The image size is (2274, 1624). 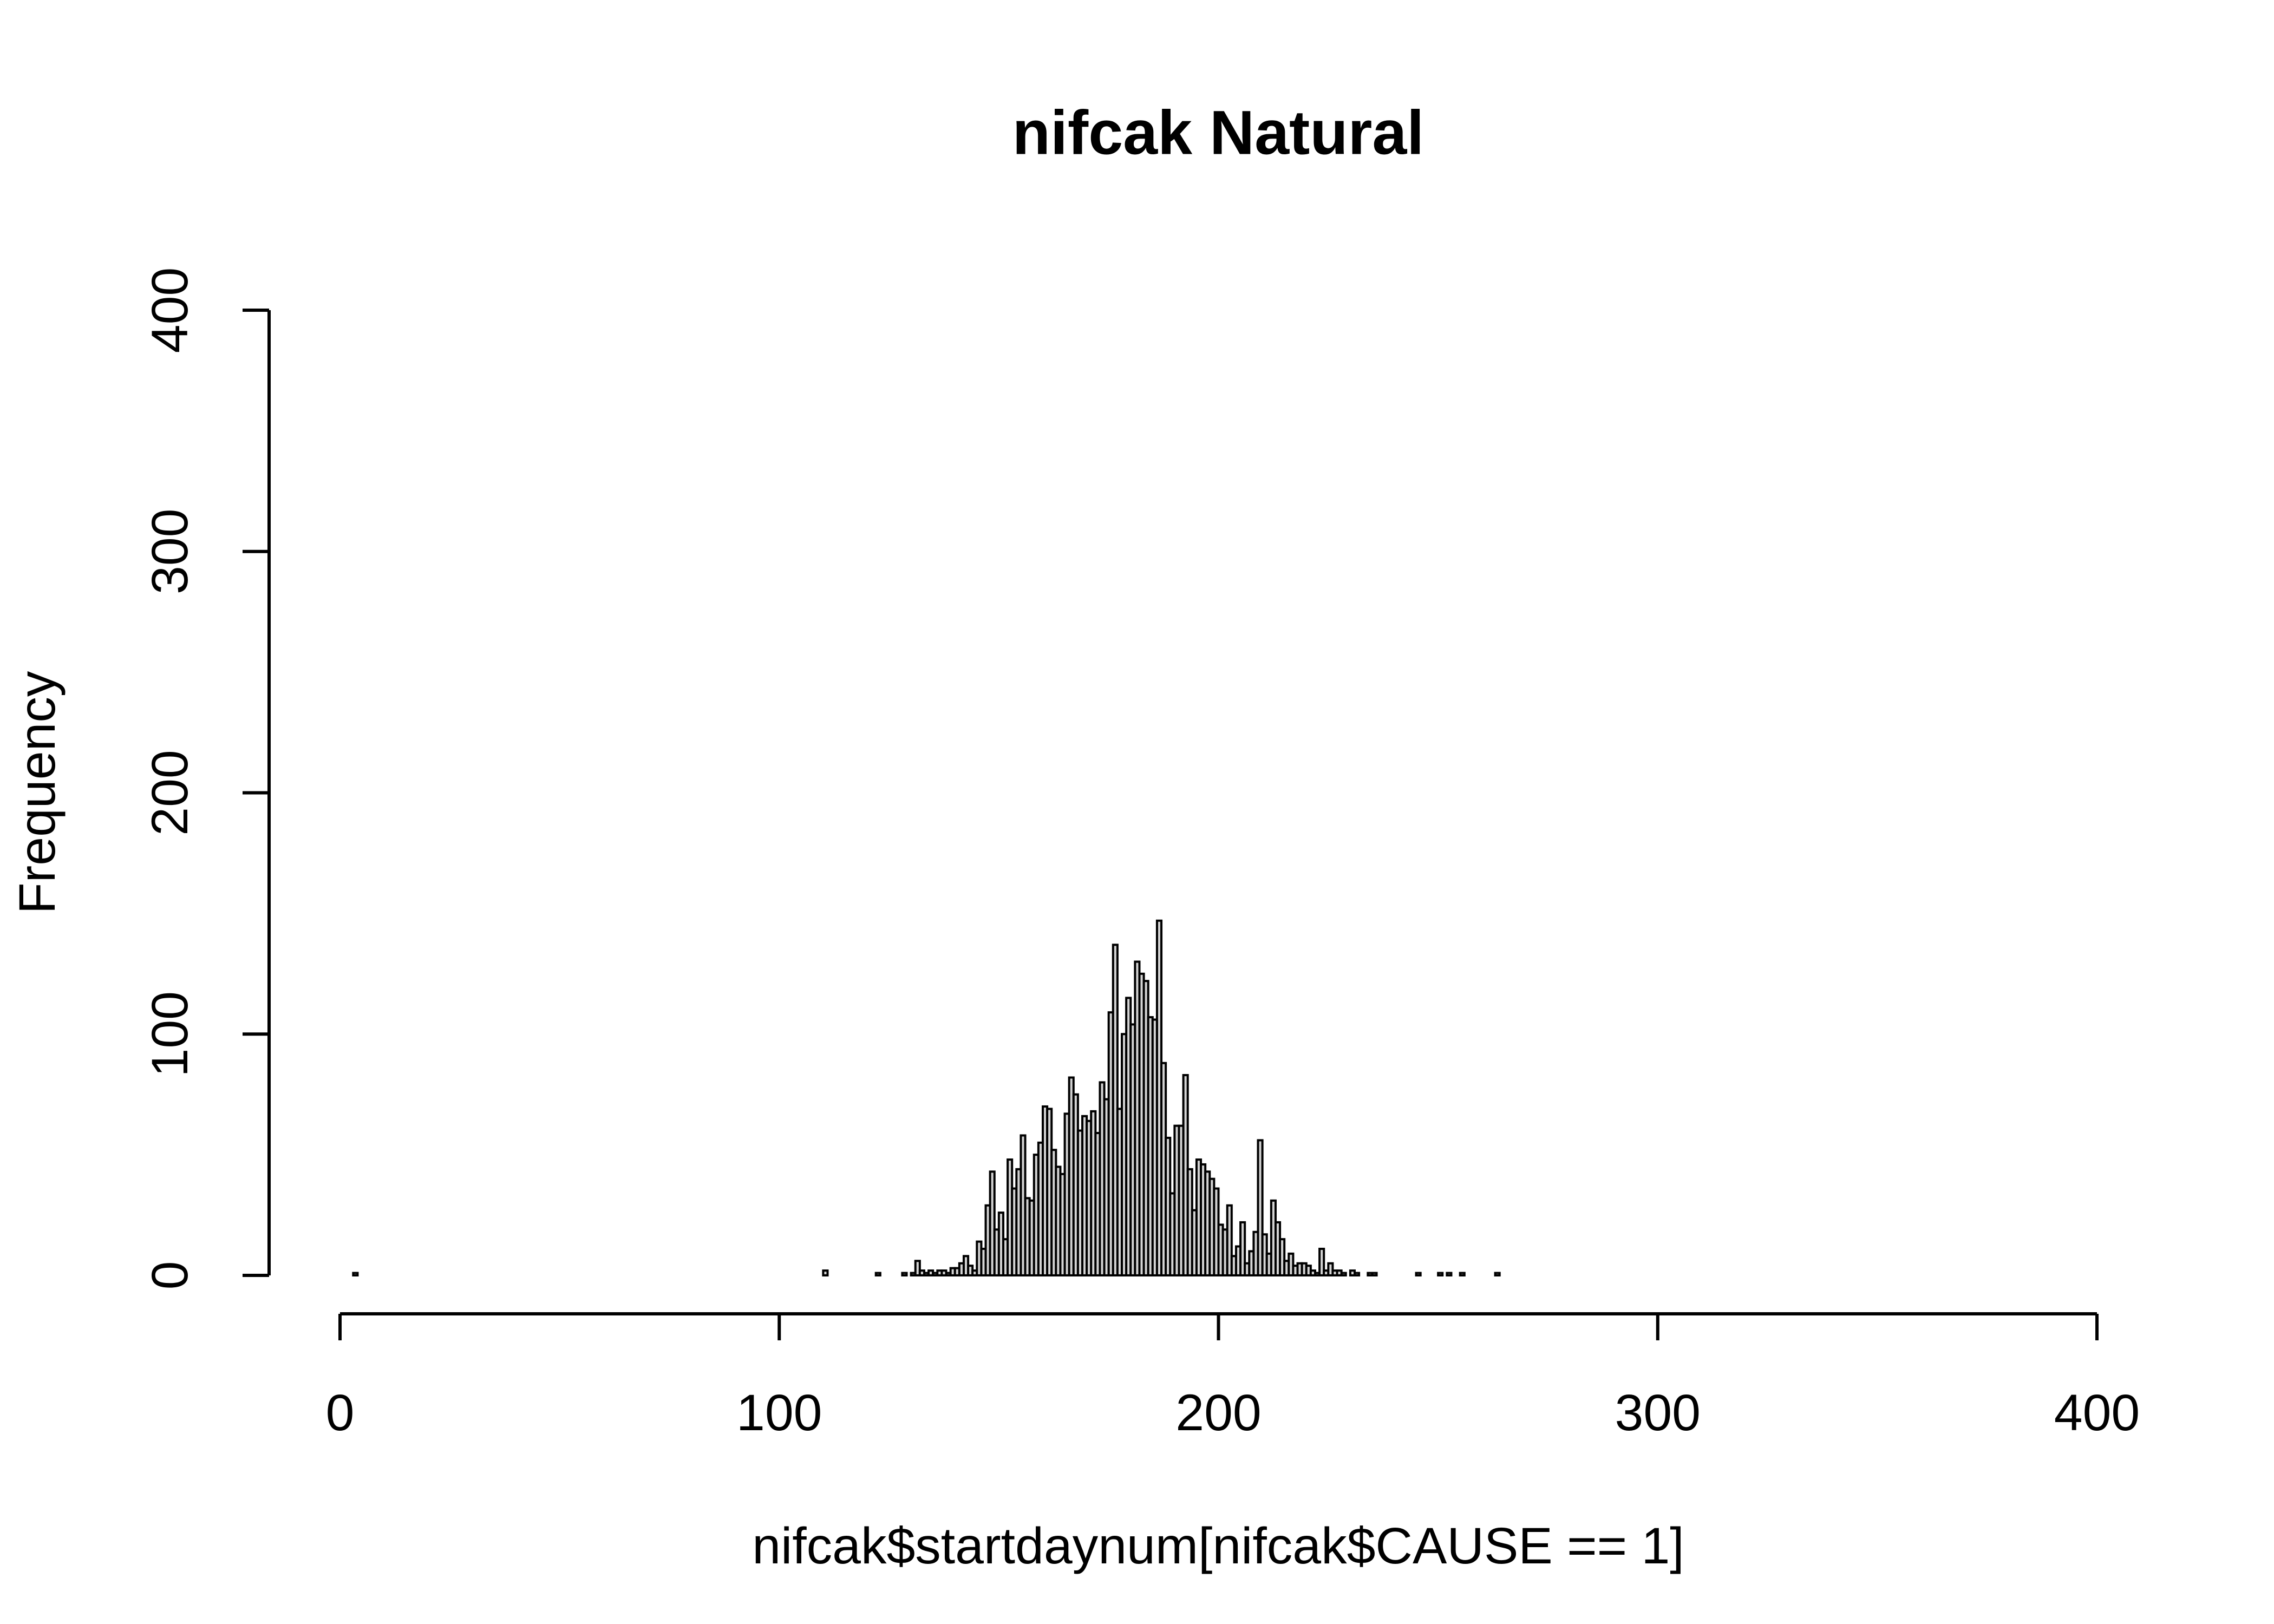 I want to click on y-axis-label: Frequency, so click(x=37, y=792).